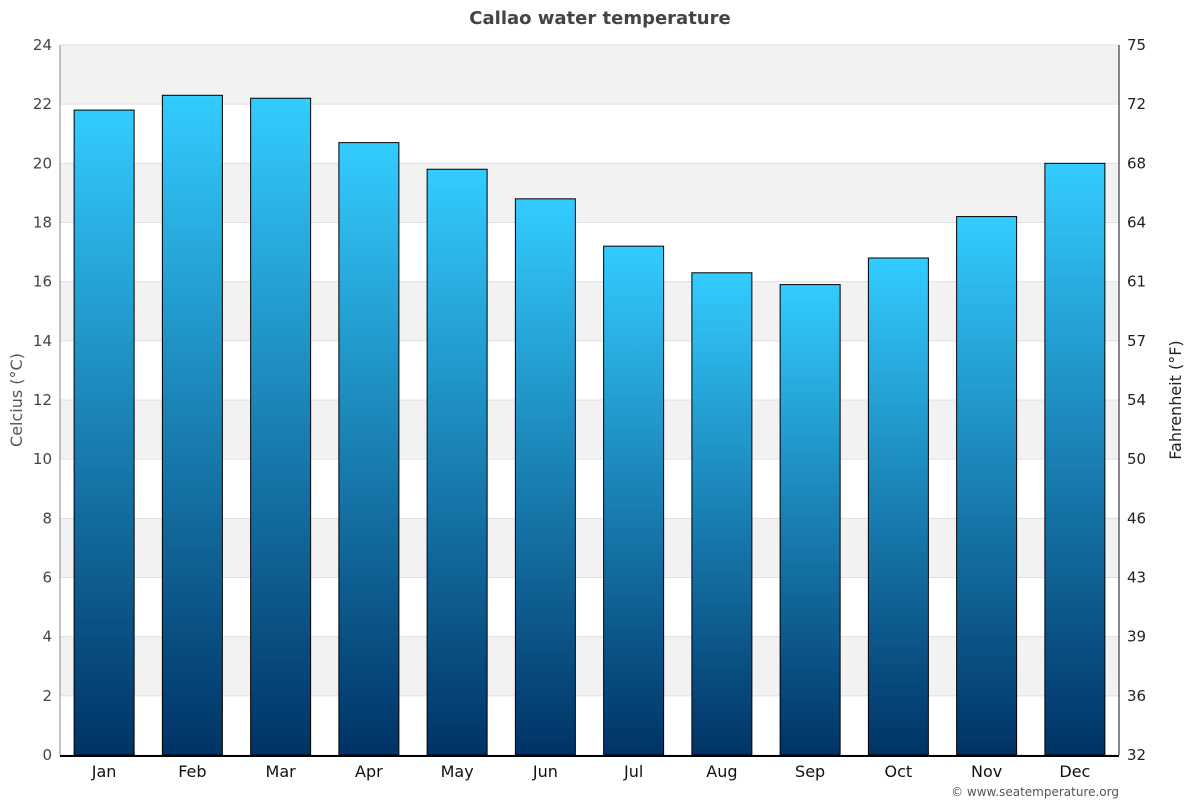 This screenshot has height=804, width=1200. What do you see at coordinates (1136, 104) in the screenshot?
I see `y2-tick-label: 72` at bounding box center [1136, 104].